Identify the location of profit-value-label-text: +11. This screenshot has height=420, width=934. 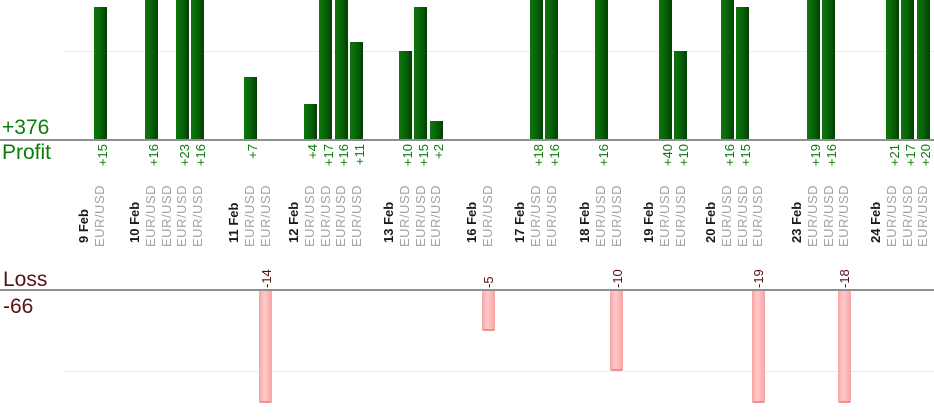
(359, 155).